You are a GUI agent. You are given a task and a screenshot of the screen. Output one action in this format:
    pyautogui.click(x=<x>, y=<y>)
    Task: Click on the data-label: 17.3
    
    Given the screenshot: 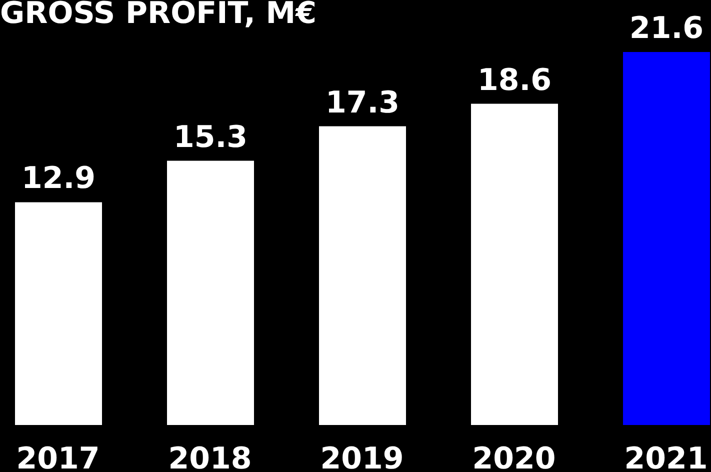 What is the action you would take?
    pyautogui.click(x=362, y=102)
    